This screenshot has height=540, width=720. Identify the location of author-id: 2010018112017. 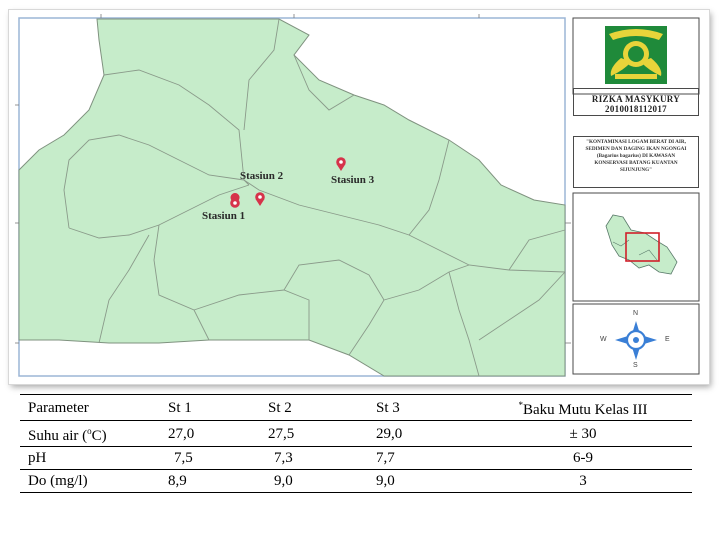
(636, 109).